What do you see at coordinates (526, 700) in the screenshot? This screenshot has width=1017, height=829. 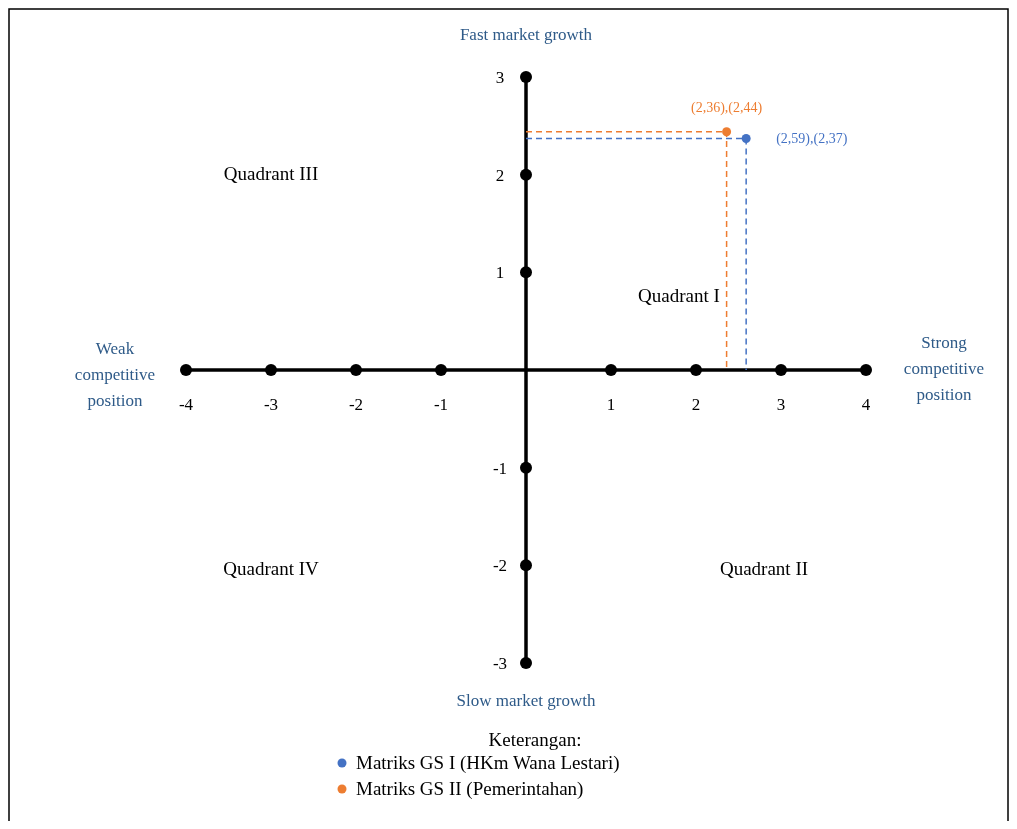 I see `text: Slow market growth` at bounding box center [526, 700].